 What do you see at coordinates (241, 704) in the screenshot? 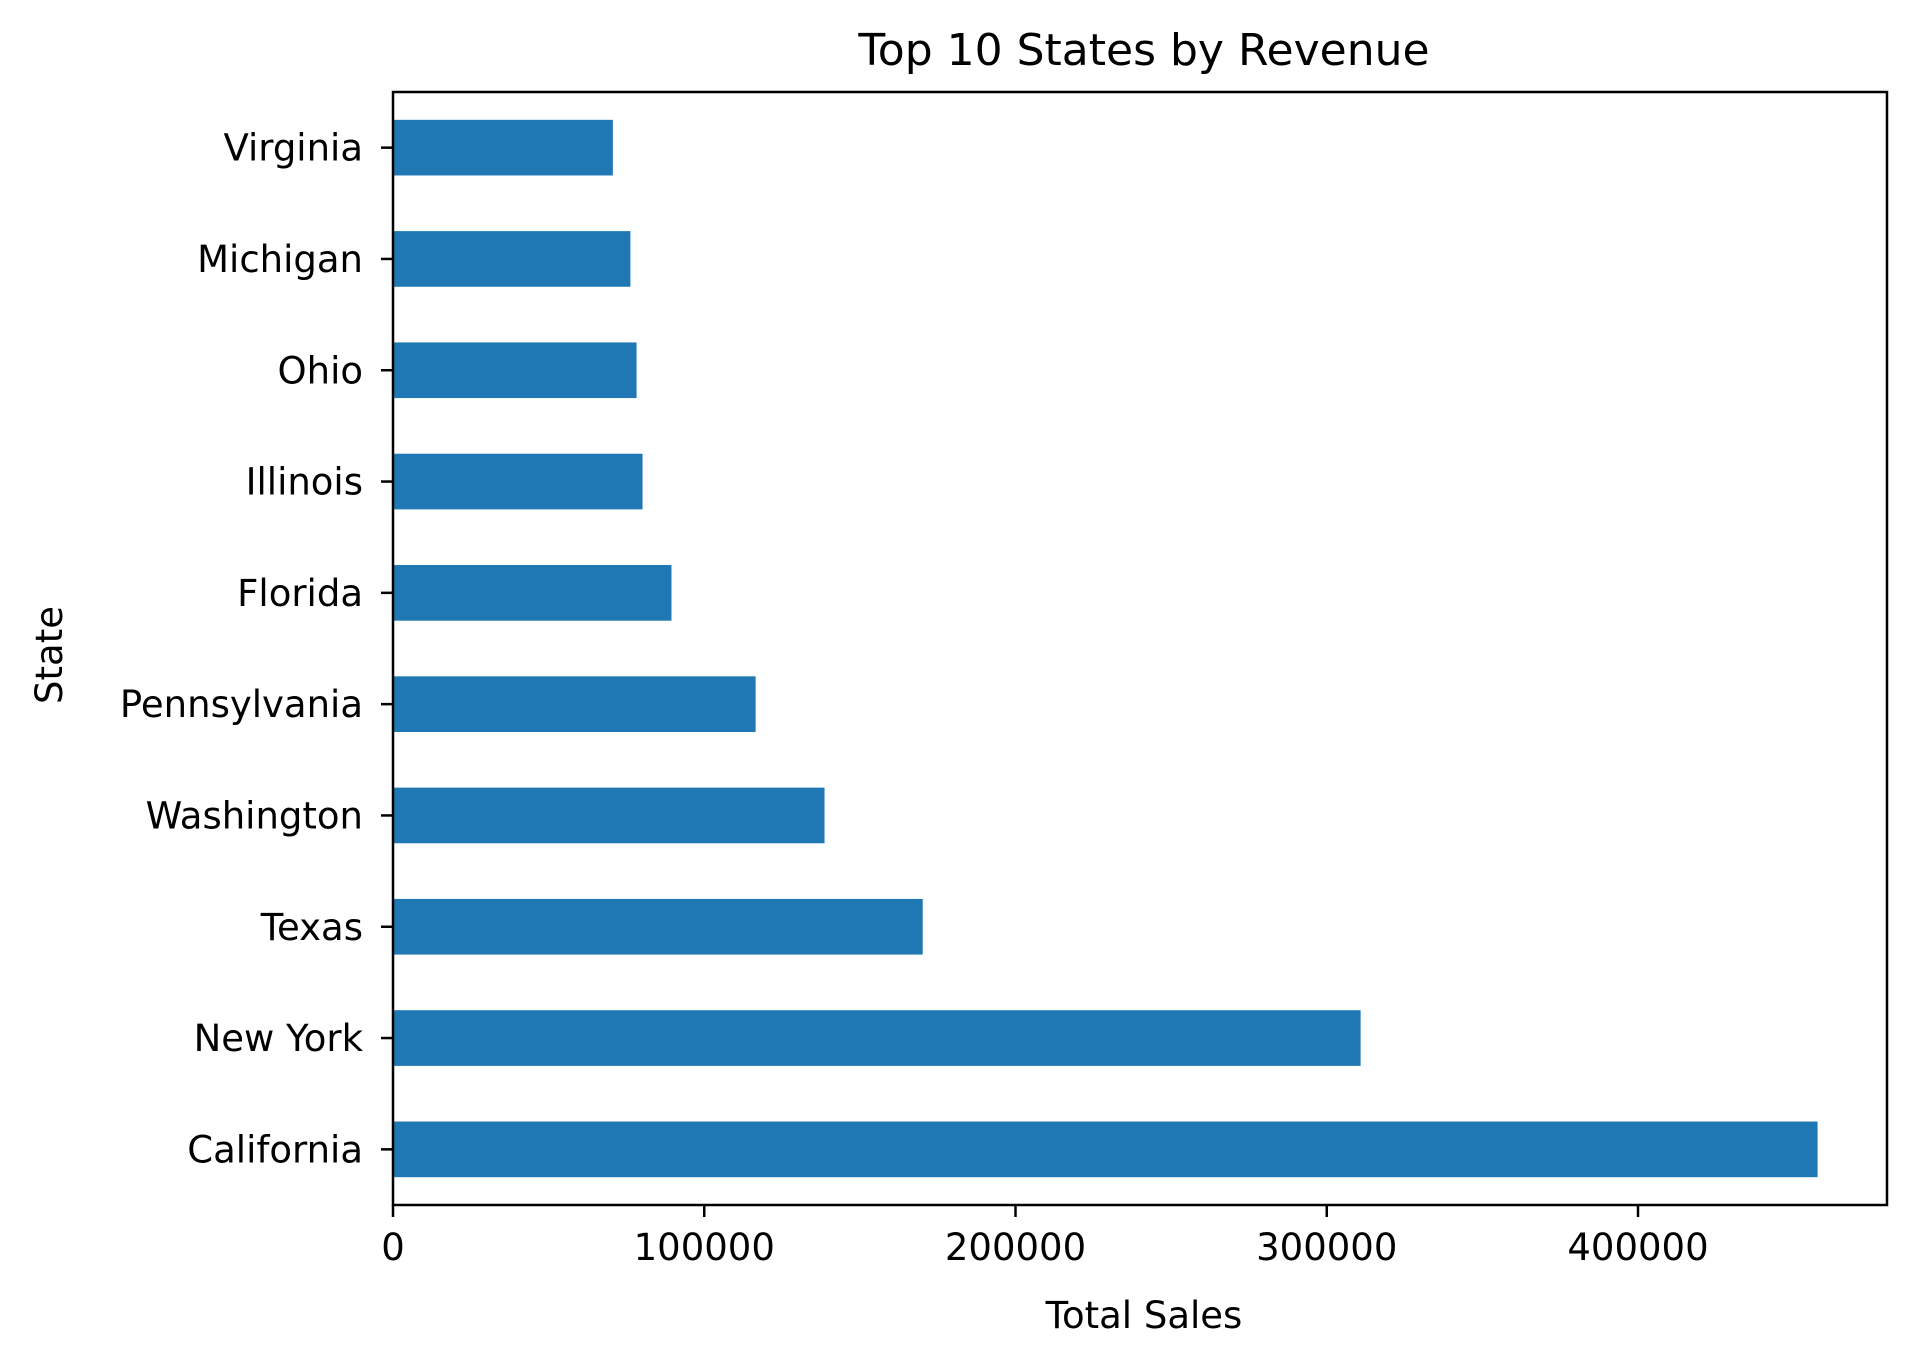
I see `y-tick-label: Pennsylvania` at bounding box center [241, 704].